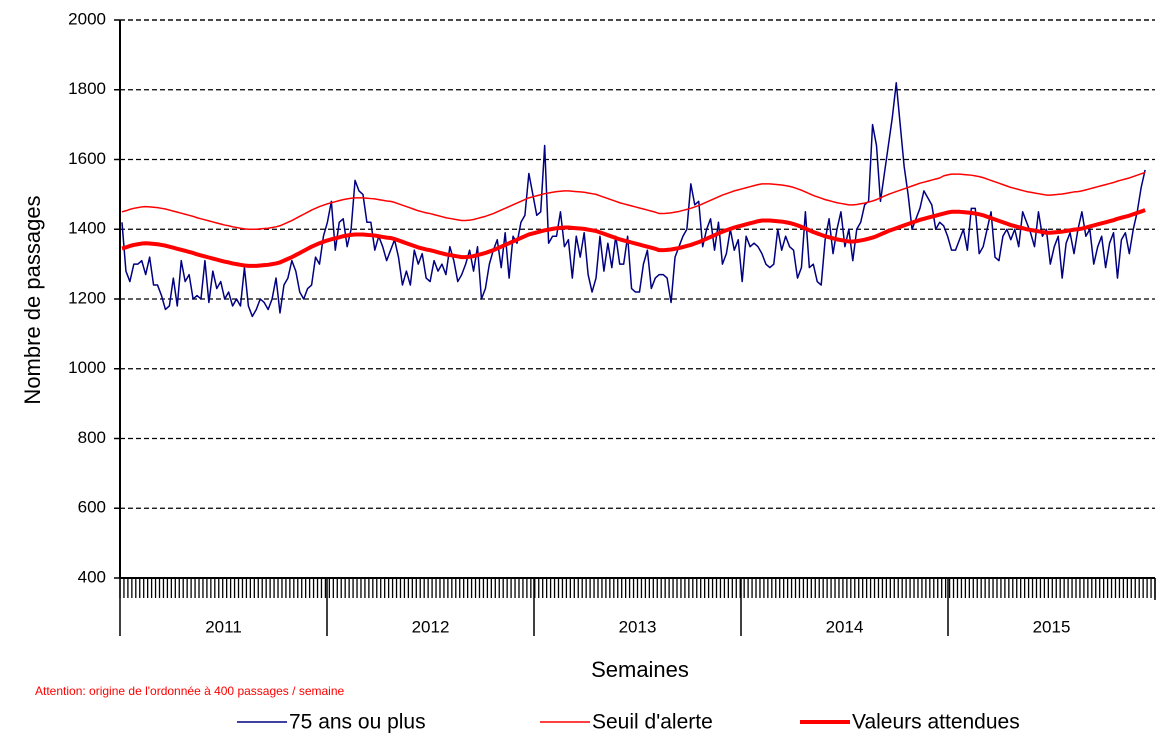  Describe the element at coordinates (87, 297) in the screenshot. I see `y-tick-label: 1200` at that location.